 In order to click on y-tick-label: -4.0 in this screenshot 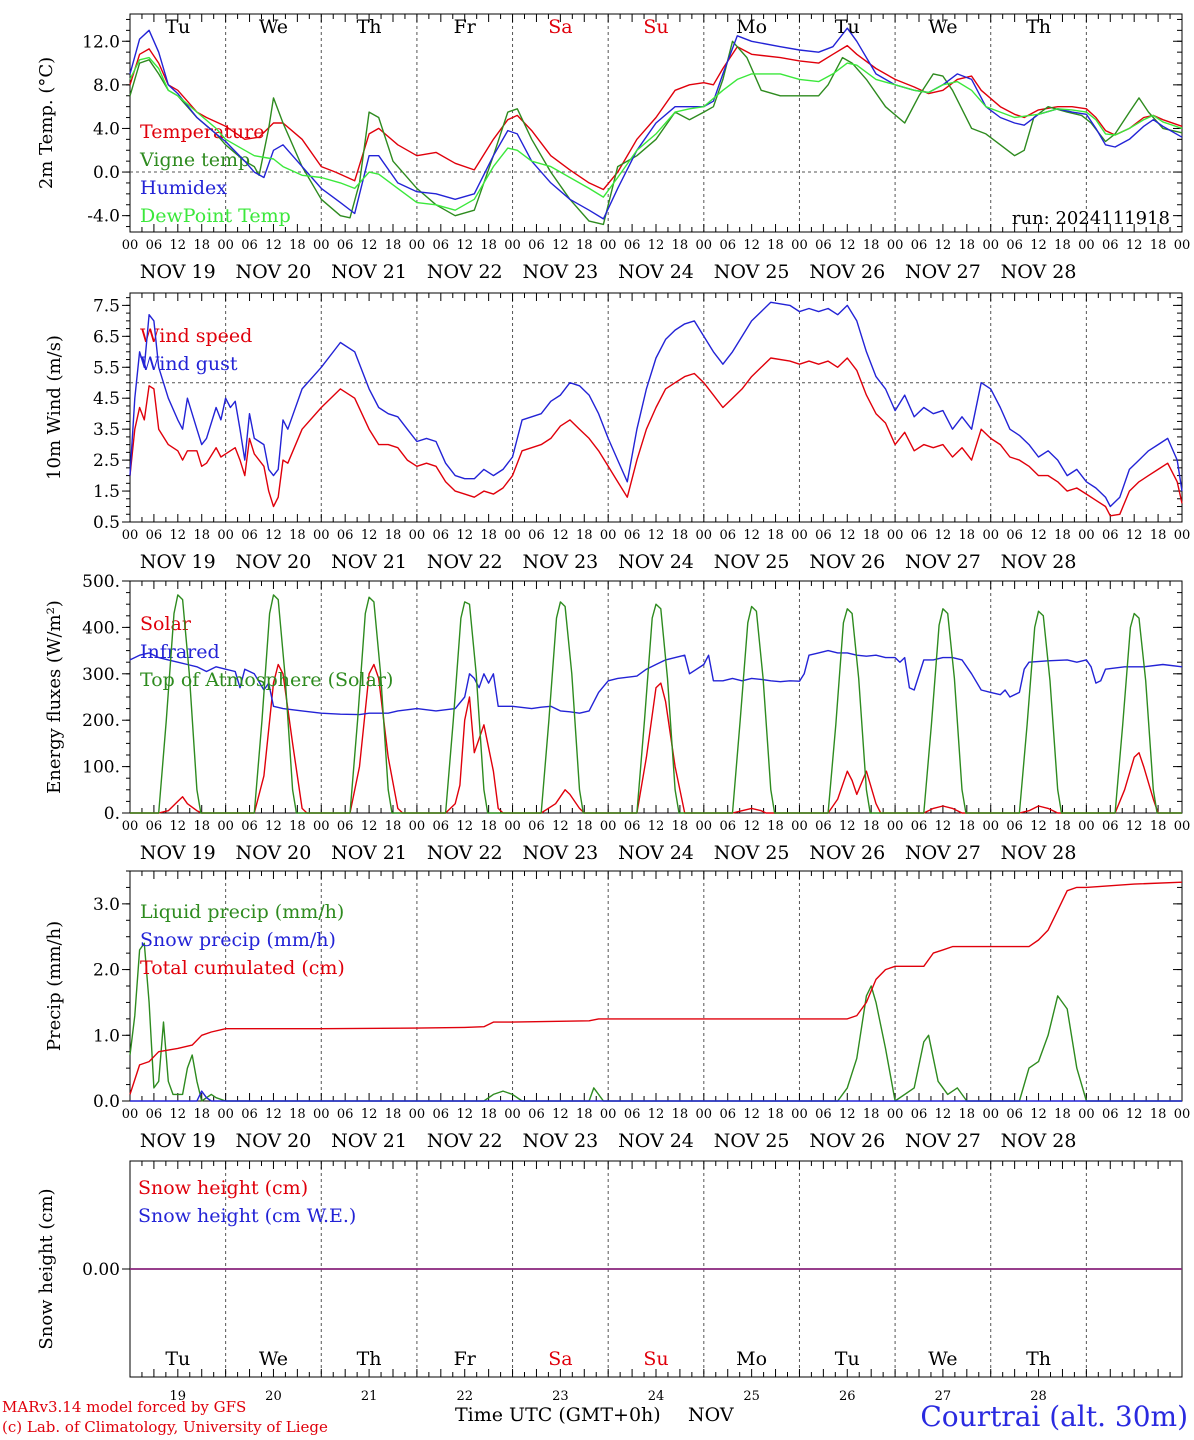, I will do `click(103, 217)`.